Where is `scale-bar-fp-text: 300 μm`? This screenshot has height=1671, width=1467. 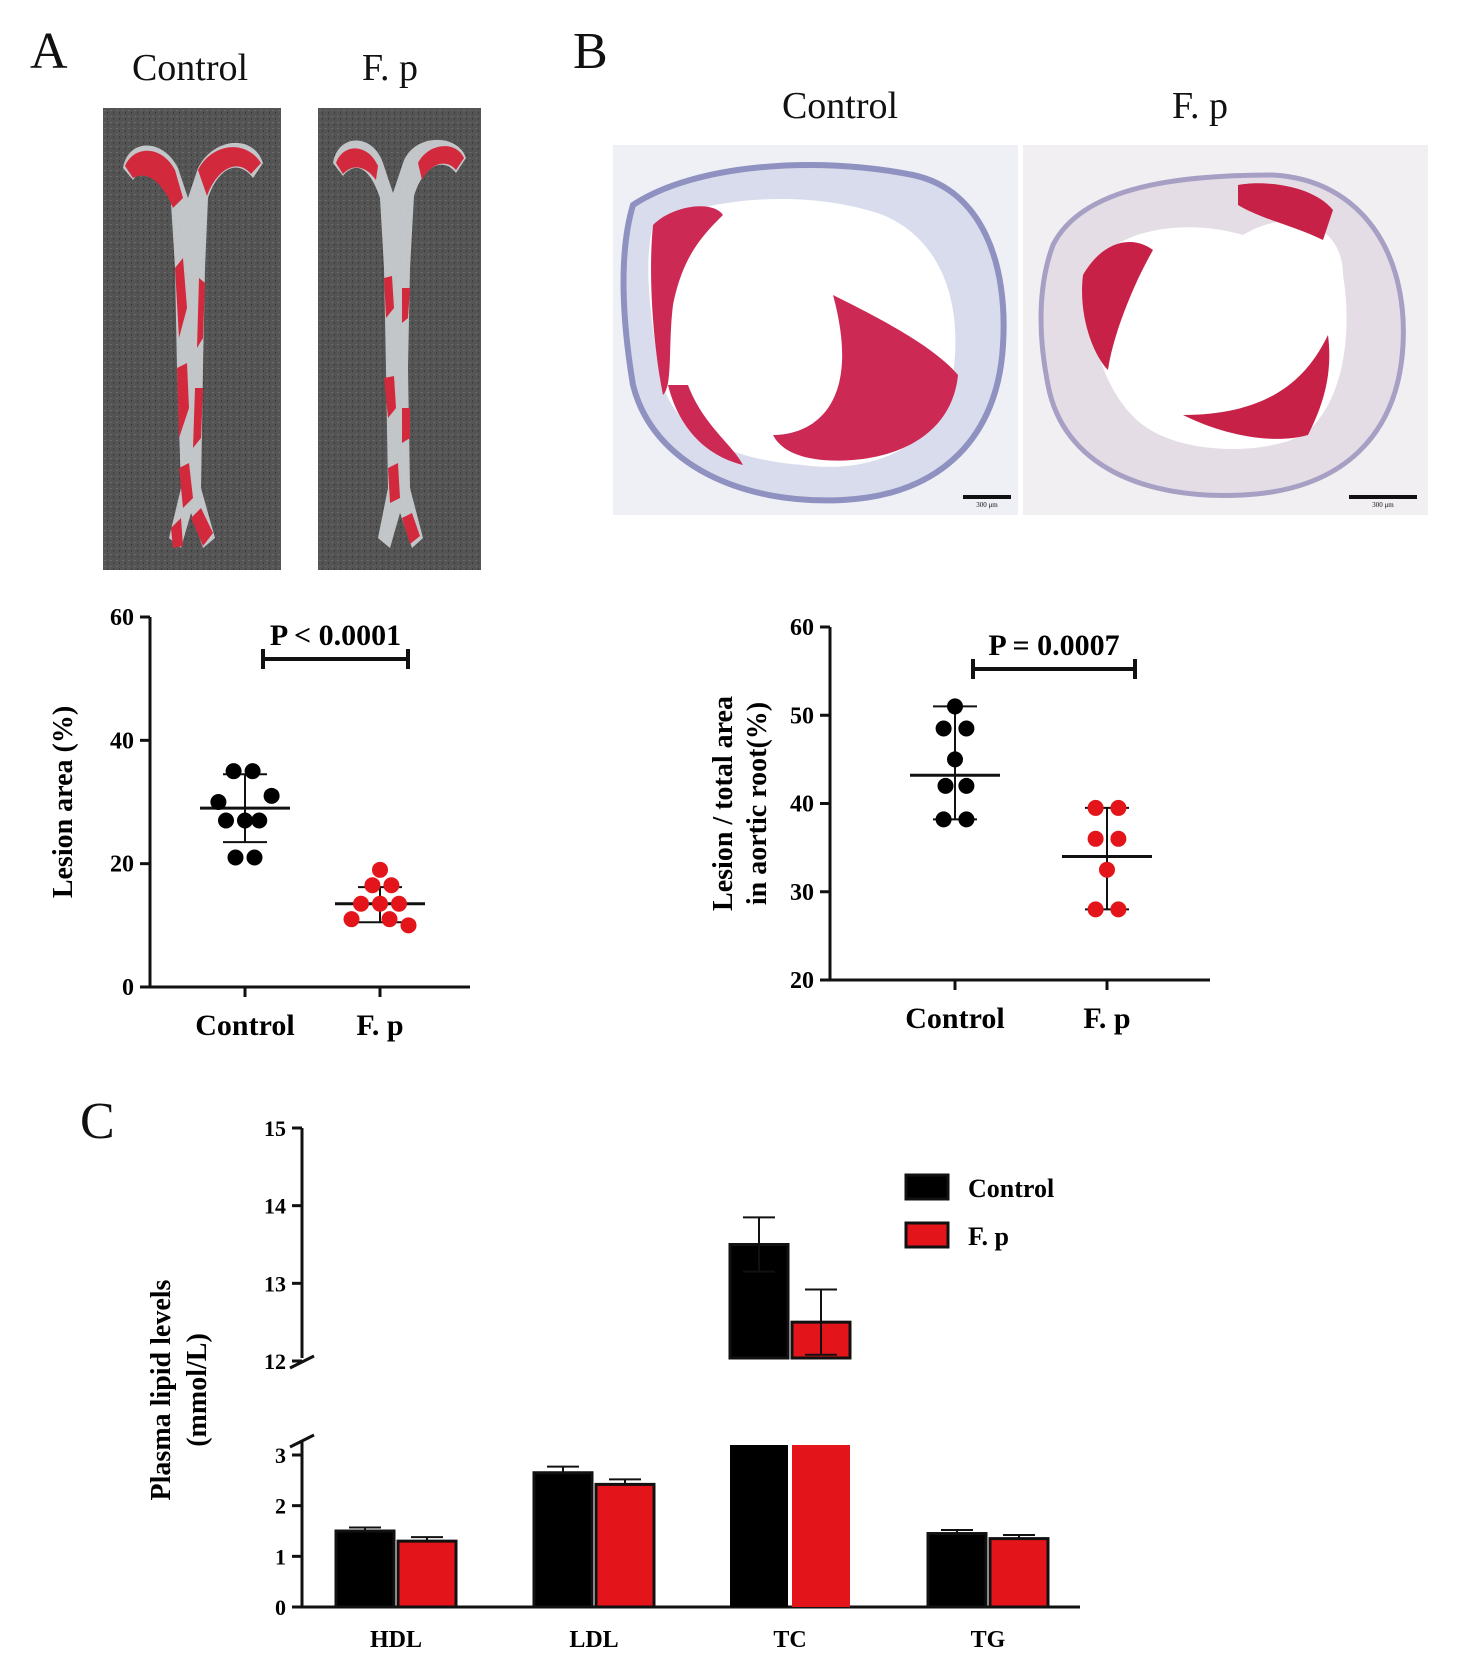 scale-bar-fp-text: 300 μm is located at coordinates (1383, 505).